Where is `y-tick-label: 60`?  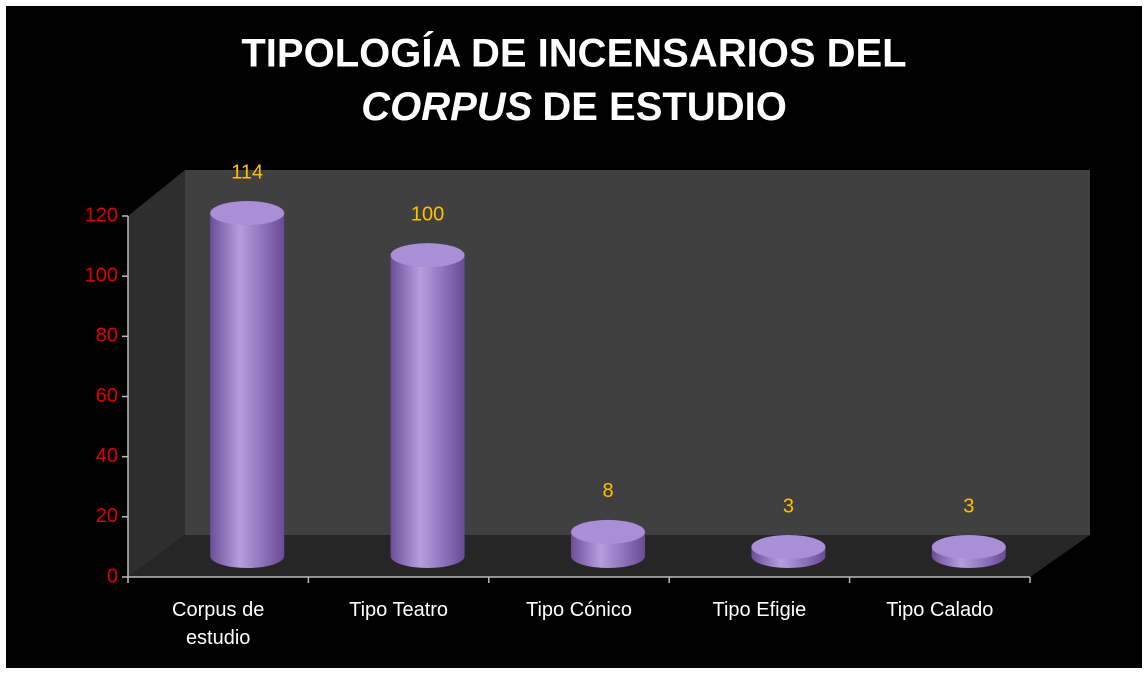
y-tick-label: 60 is located at coordinates (107, 396).